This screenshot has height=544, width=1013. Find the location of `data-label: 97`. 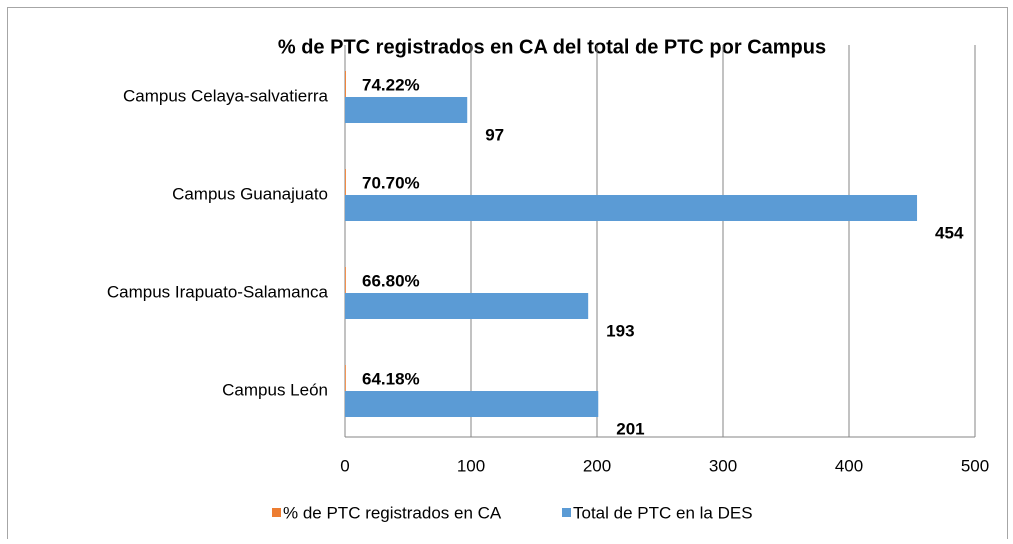

data-label: 97 is located at coordinates (494, 134).